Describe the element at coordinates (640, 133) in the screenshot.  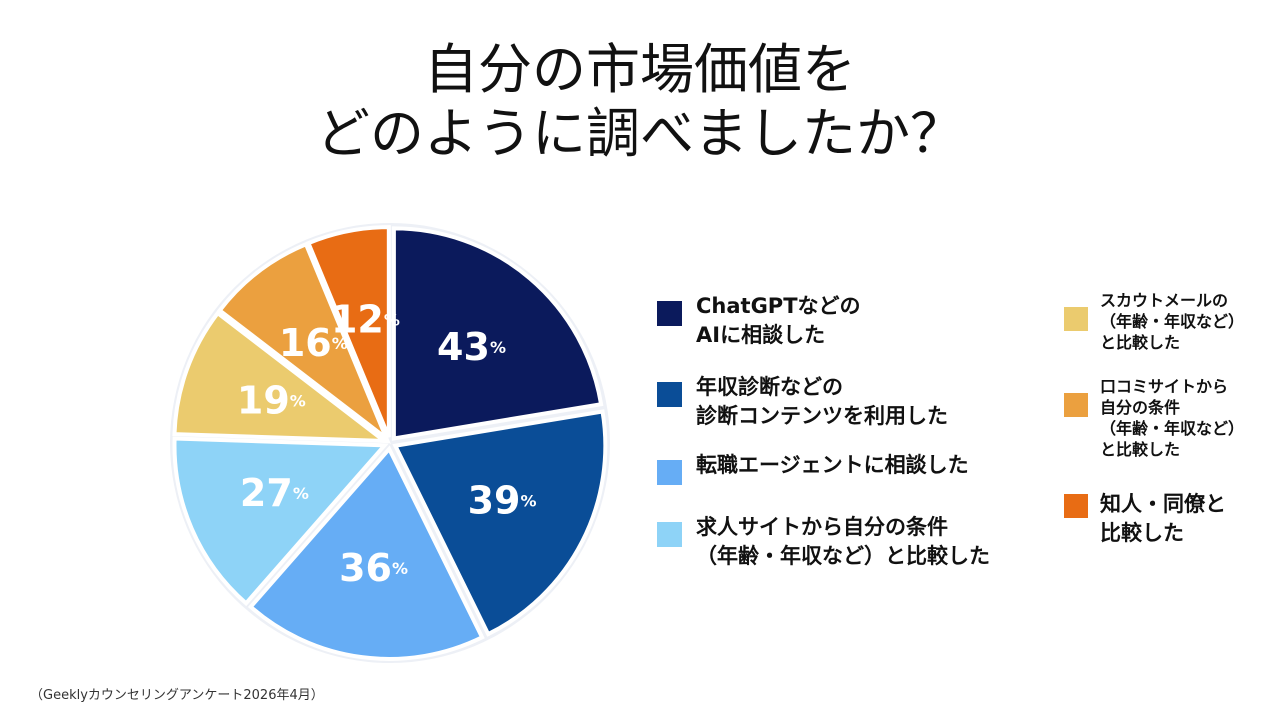
I see `title-line-2: どのように調べましたか？` at that location.